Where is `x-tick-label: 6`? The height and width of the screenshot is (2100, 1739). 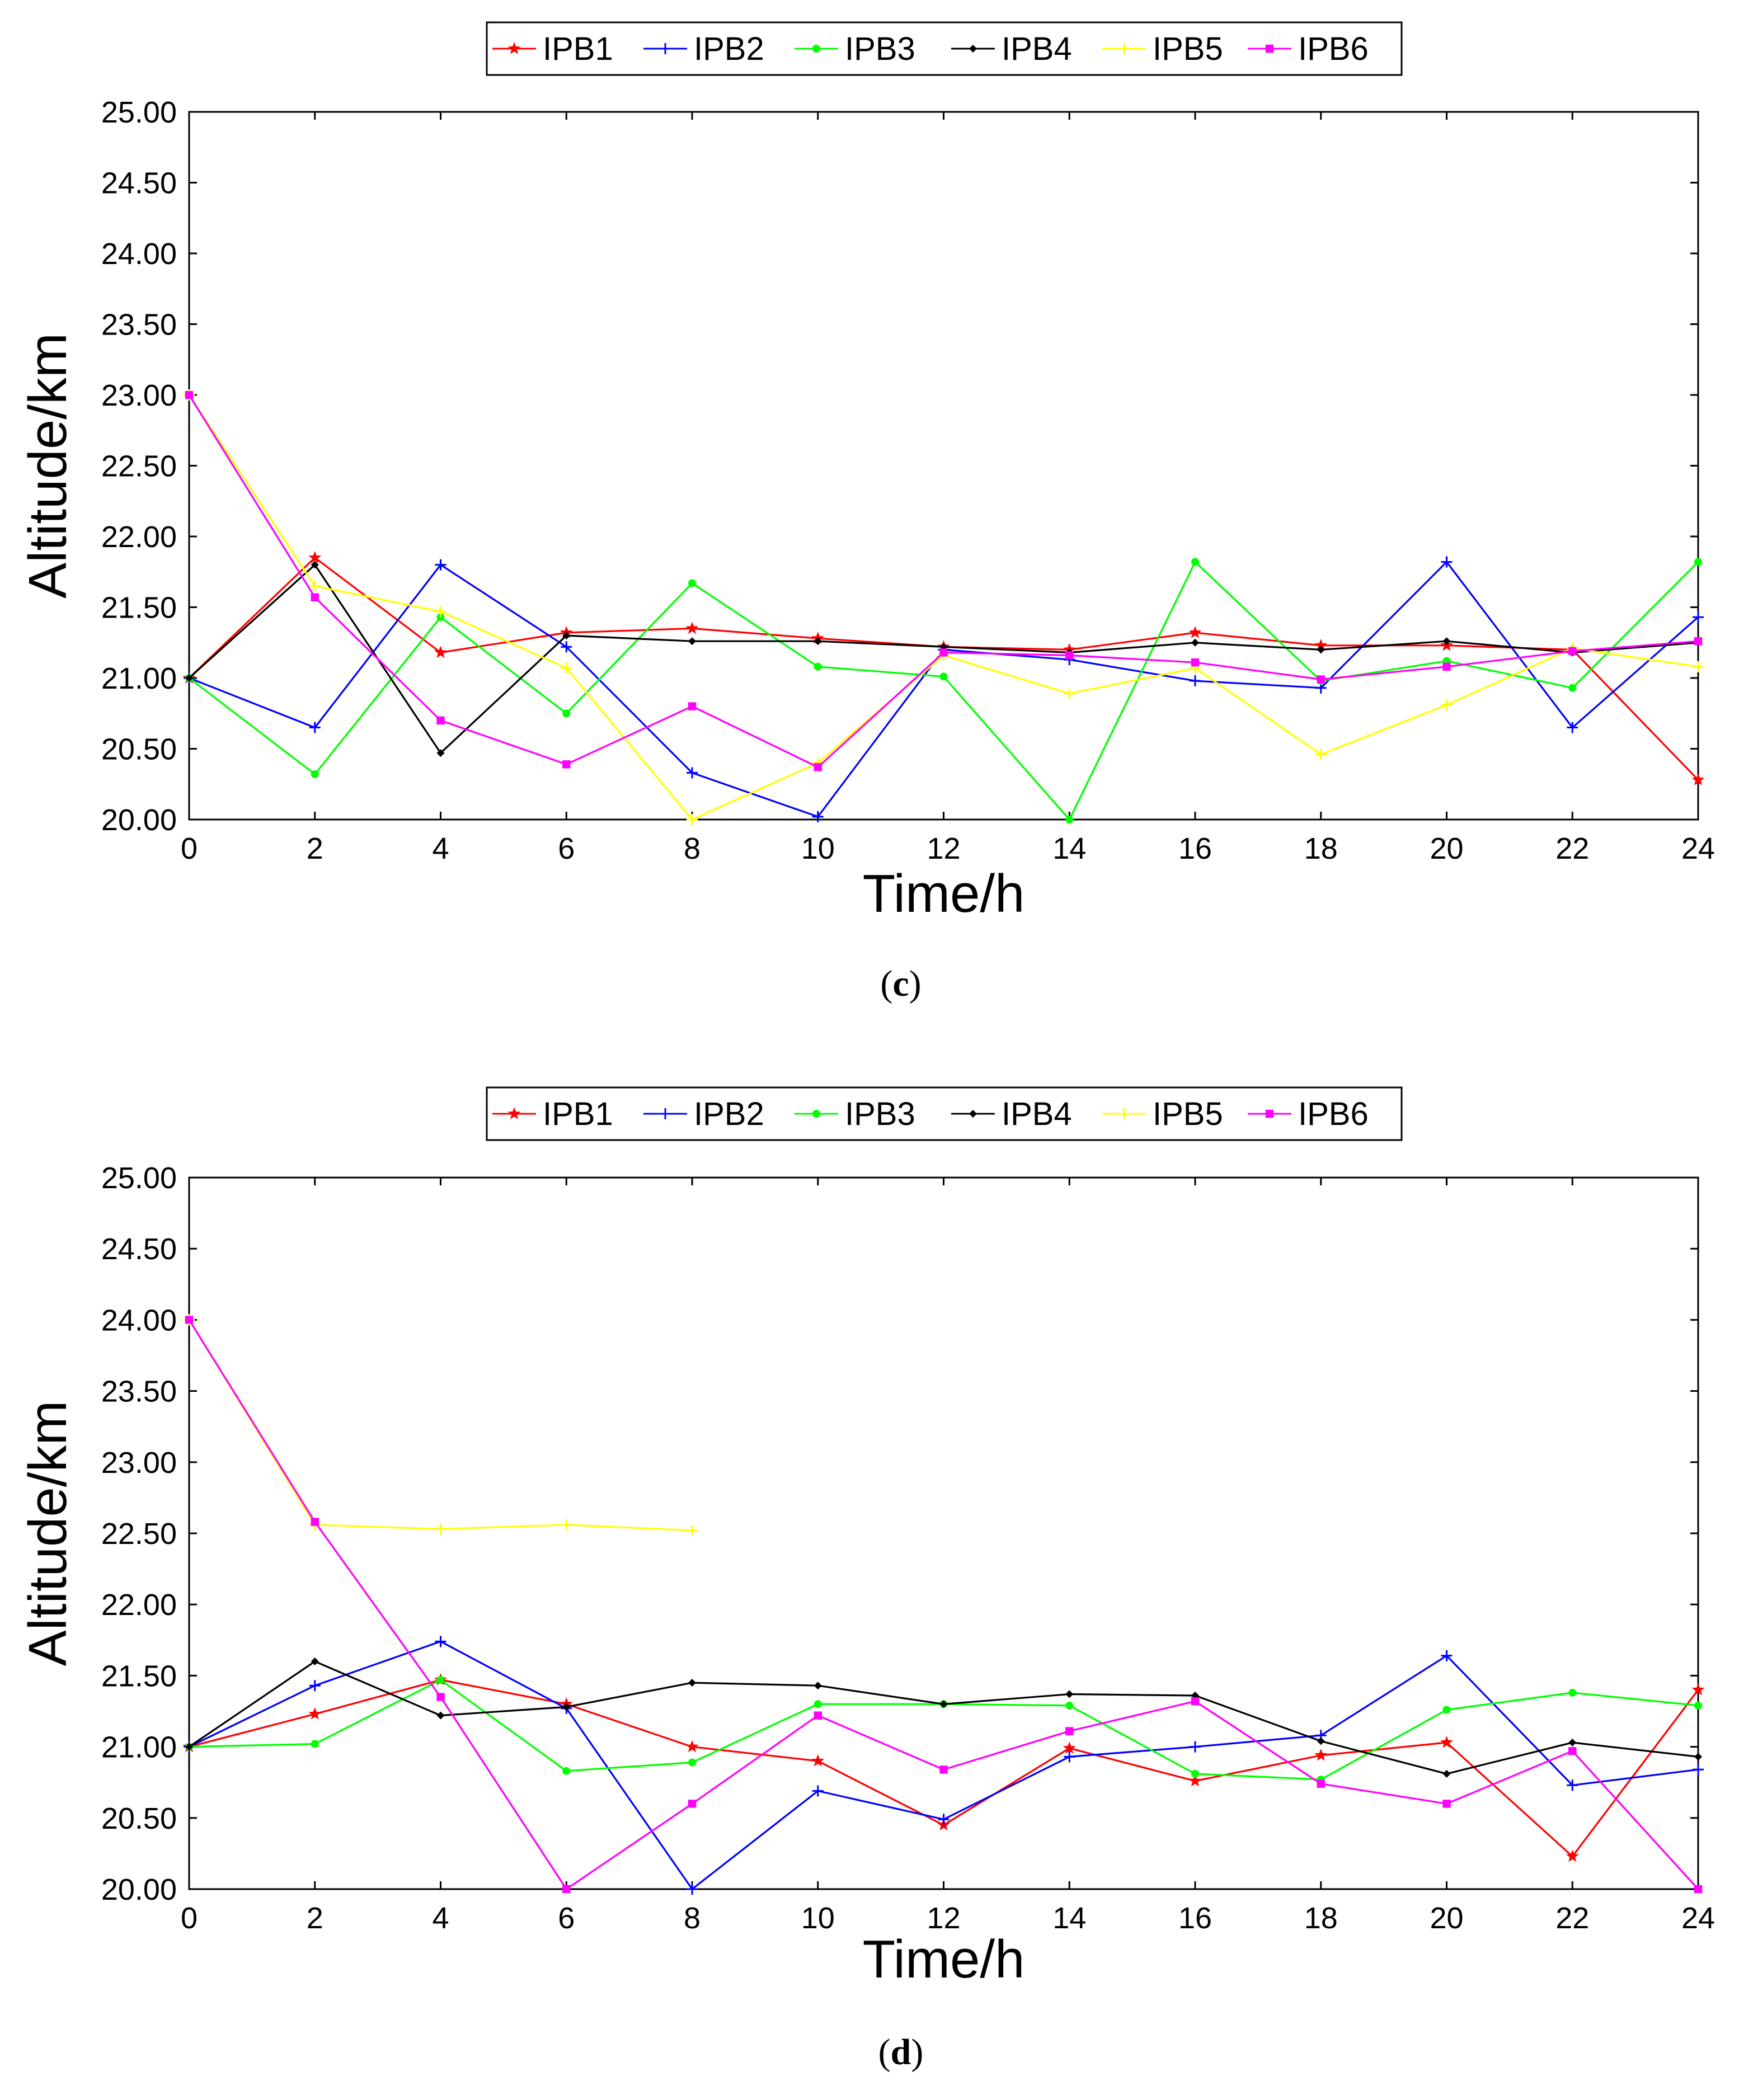
x-tick-label: 6 is located at coordinates (566, 1918).